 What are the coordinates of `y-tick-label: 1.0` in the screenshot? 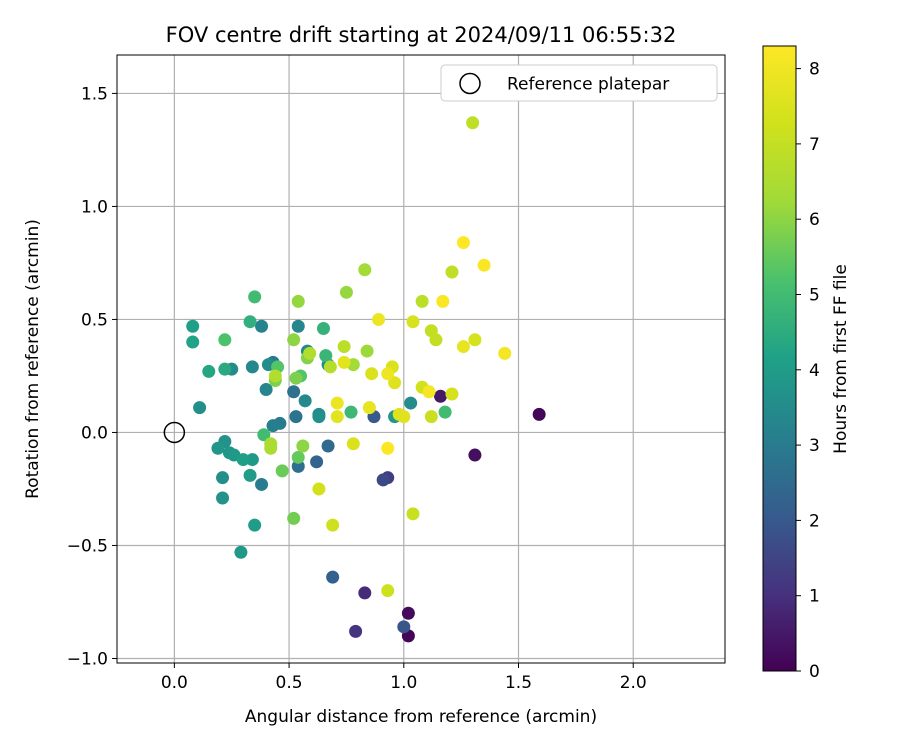 It's located at (94, 207).